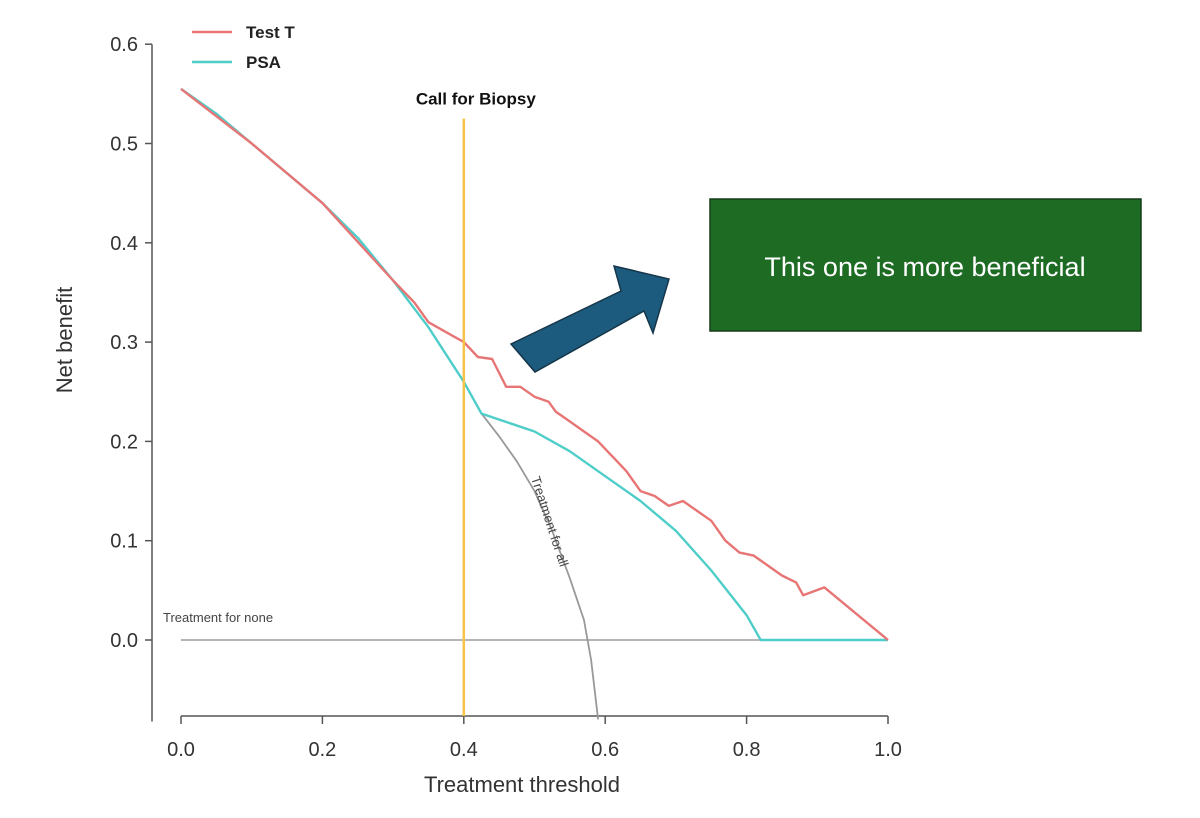 This screenshot has width=1200, height=818. Describe the element at coordinates (589, 318) in the screenshot. I see `callout-arrow` at that location.